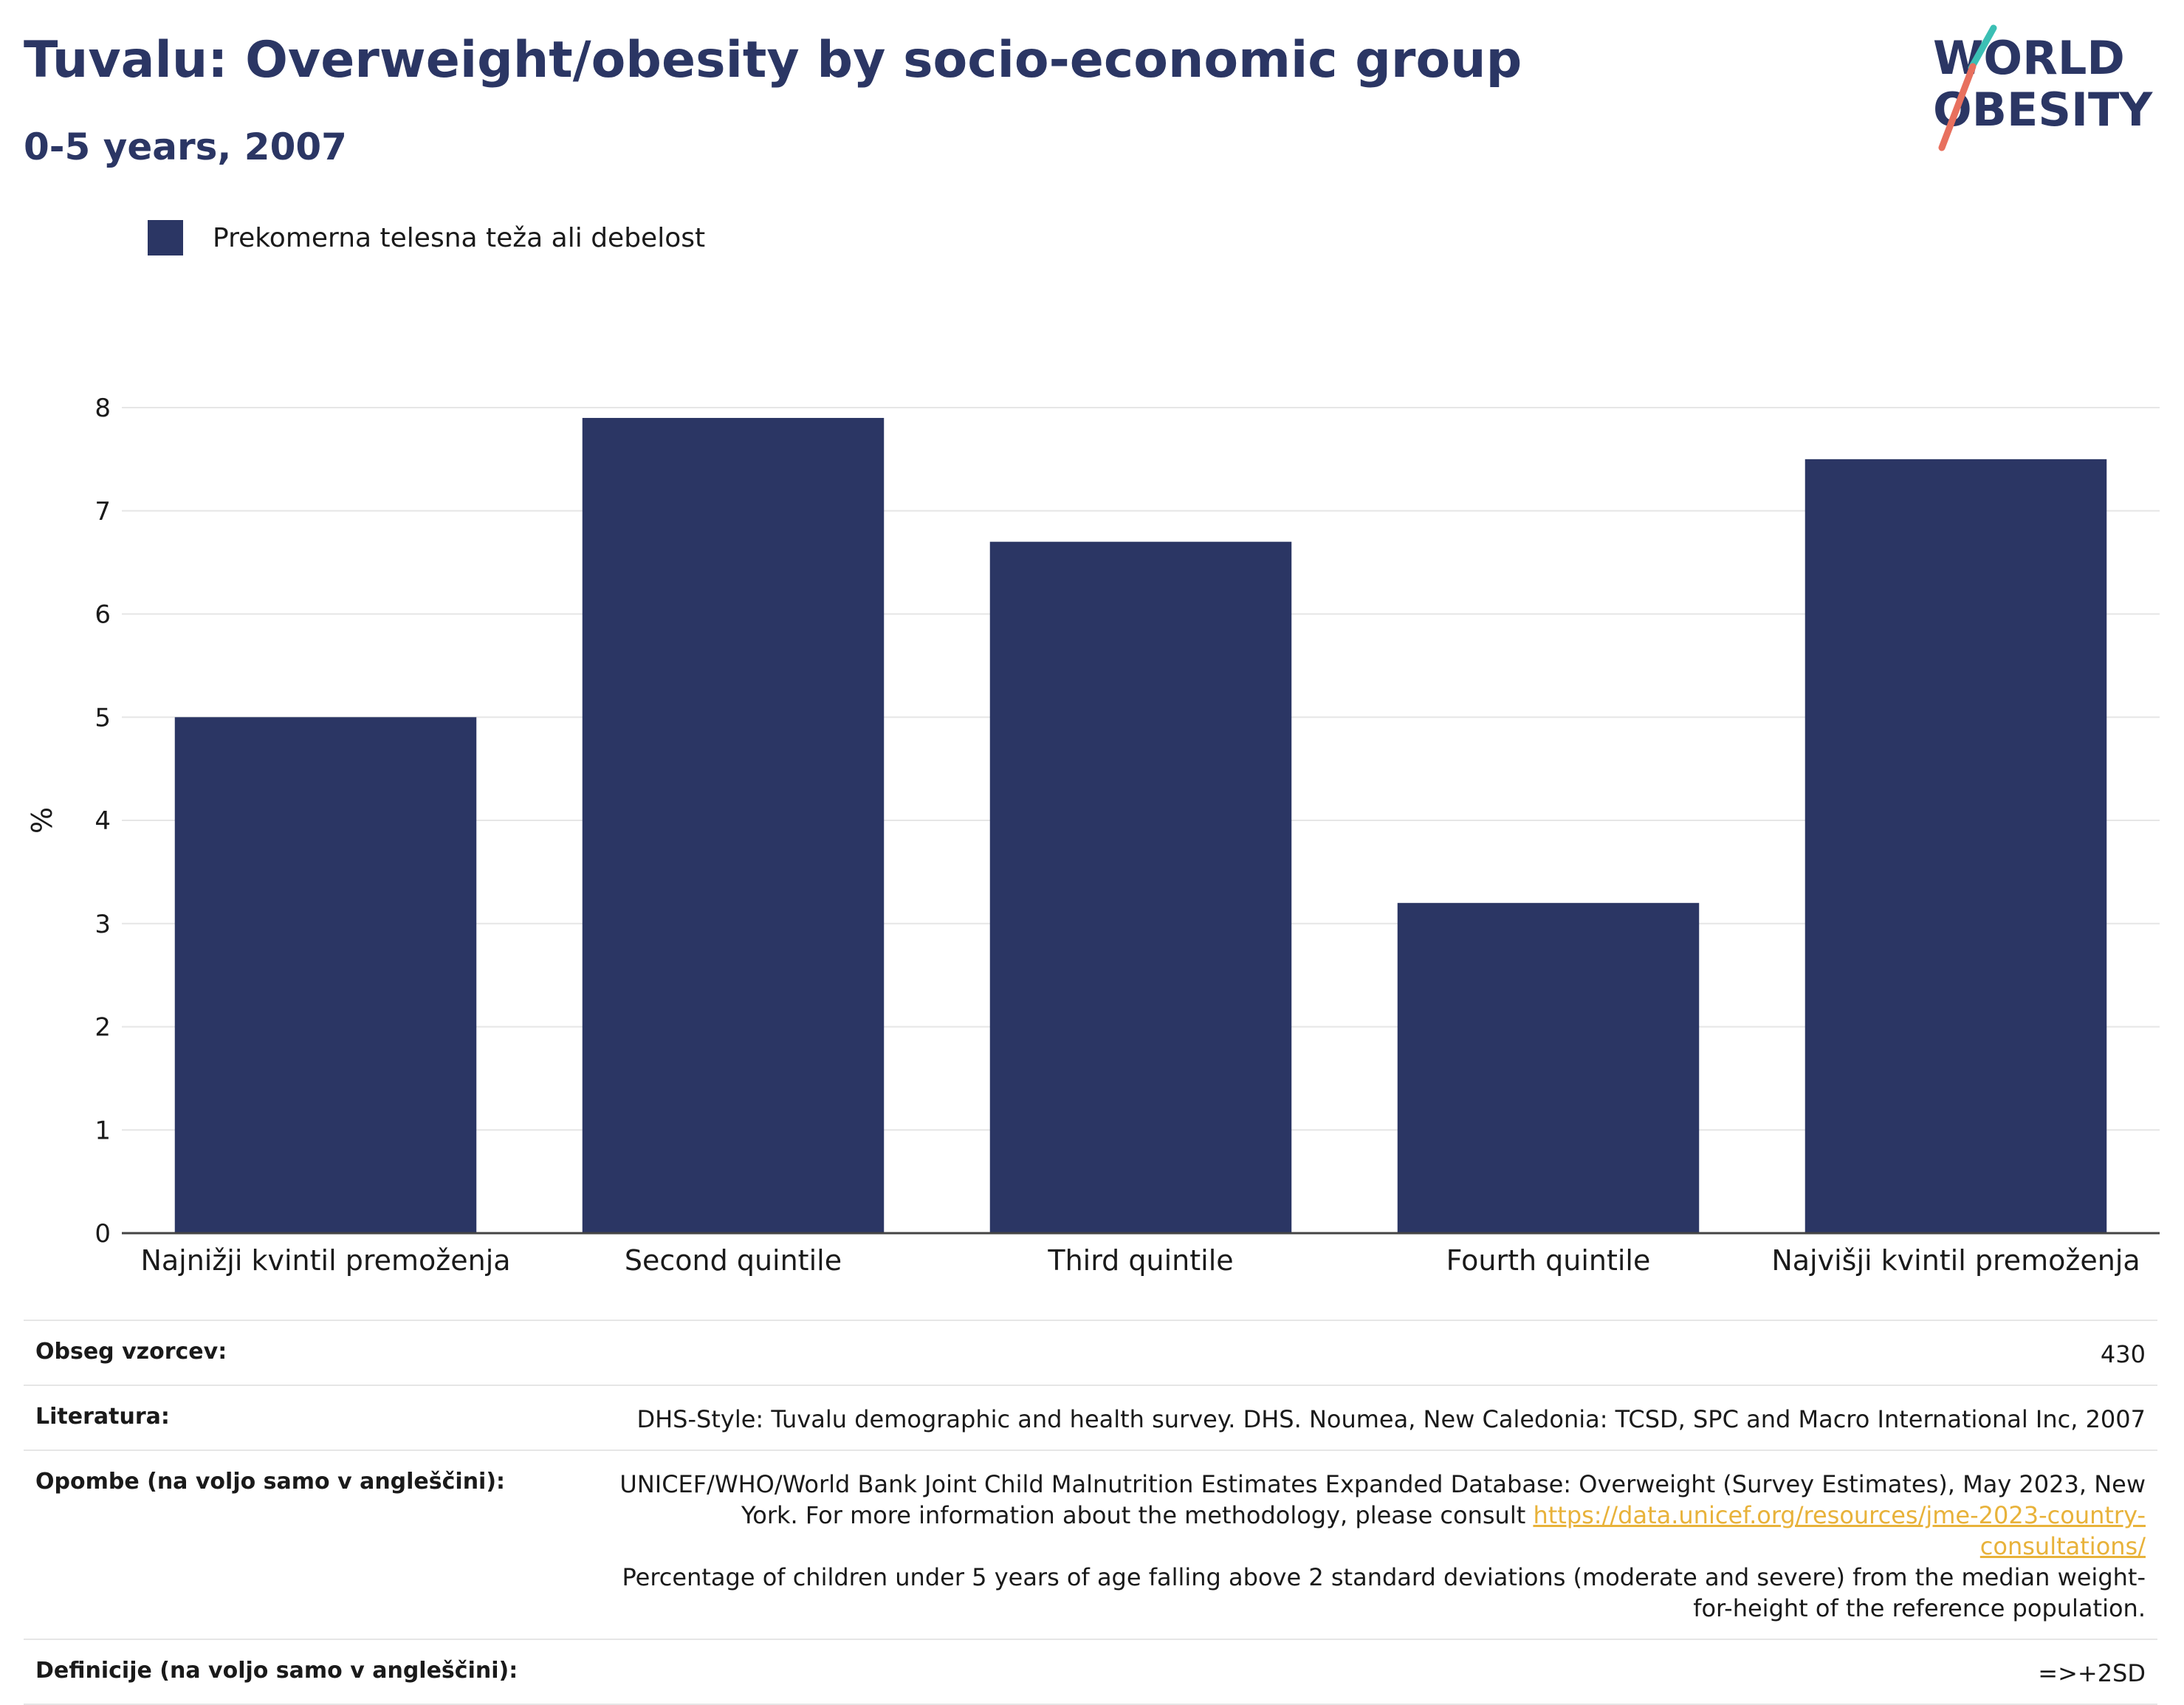 This screenshot has width=2184, height=1705. What do you see at coordinates (103, 615) in the screenshot?
I see `y-tick-label: 6` at bounding box center [103, 615].